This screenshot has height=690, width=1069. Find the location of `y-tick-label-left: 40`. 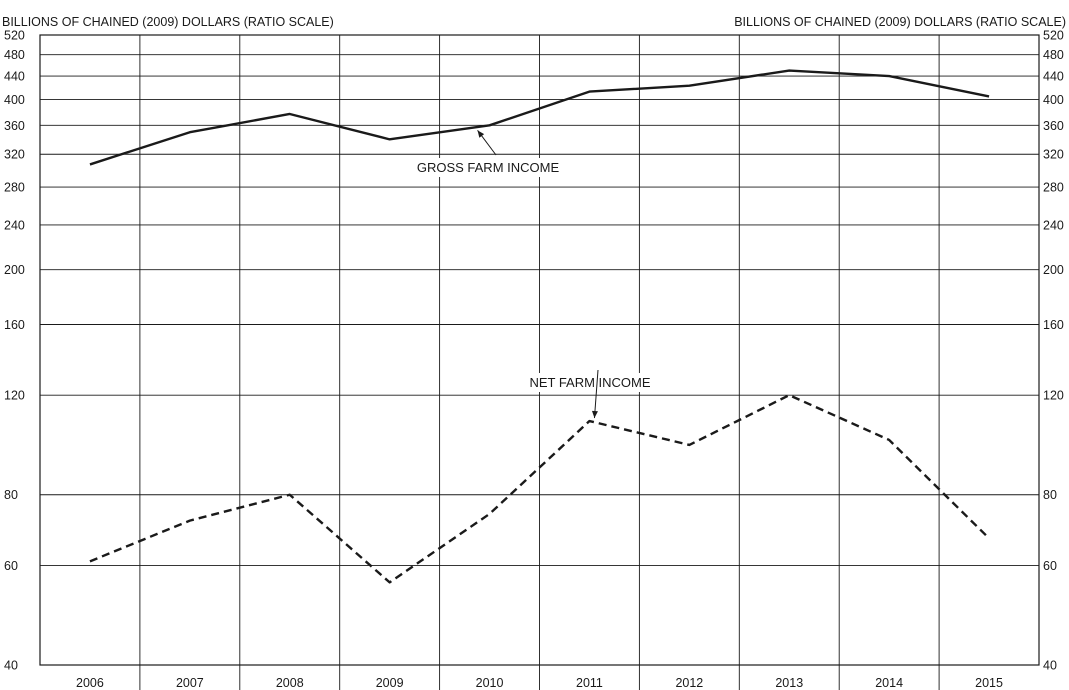

y-tick-label-left: 40 is located at coordinates (11, 666).